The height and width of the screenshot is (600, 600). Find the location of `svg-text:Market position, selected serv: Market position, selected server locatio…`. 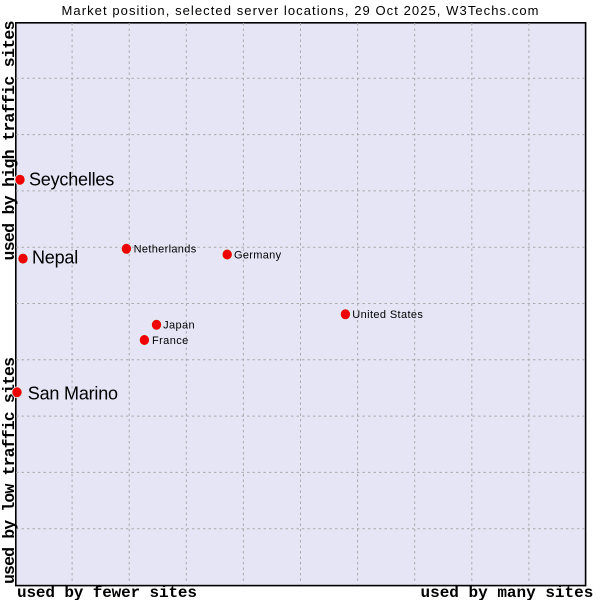

svg-text:Market position, selected serv: Market position, selected server locatio… is located at coordinates (300, 10).